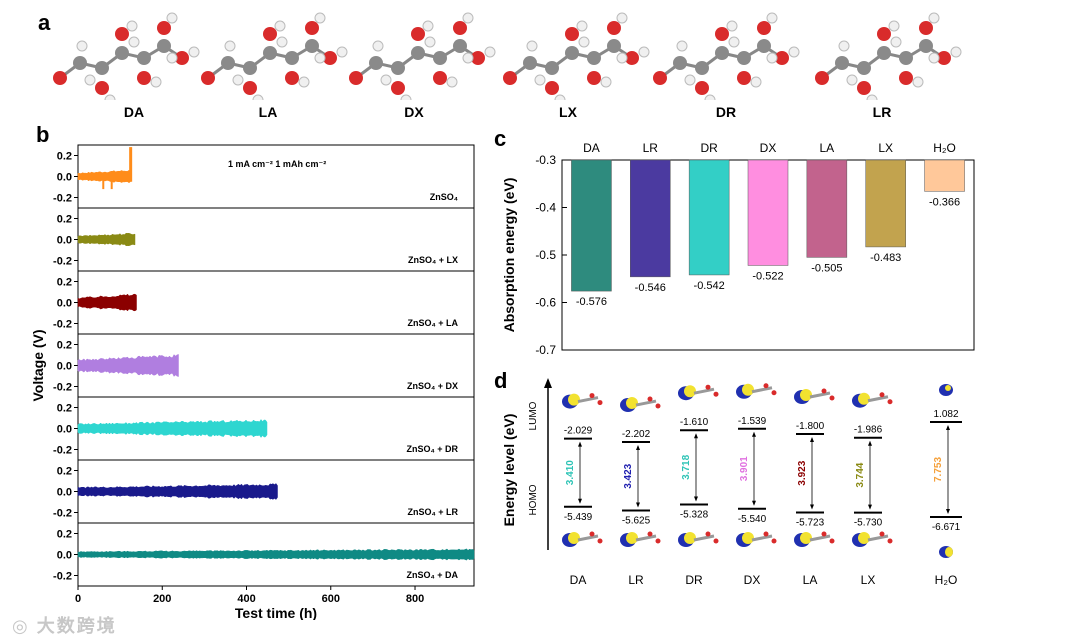 This screenshot has width=1080, height=643. Describe the element at coordinates (885, 258) in the screenshot. I see `bar-value-label: -0.483` at that location.